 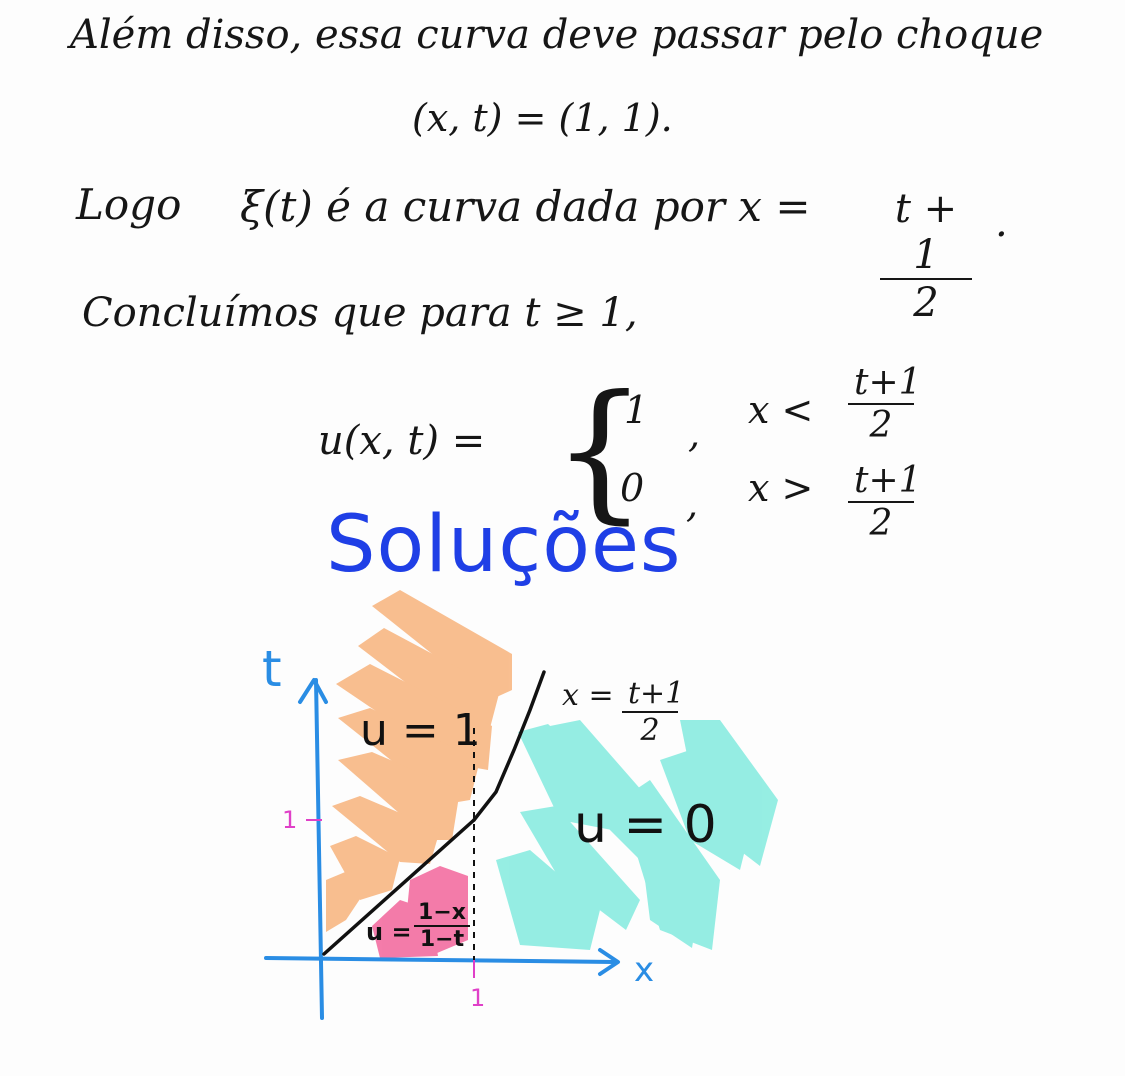 What do you see at coordinates (650, 730) in the screenshot?
I see `shock-label-denominator: 2` at bounding box center [650, 730].